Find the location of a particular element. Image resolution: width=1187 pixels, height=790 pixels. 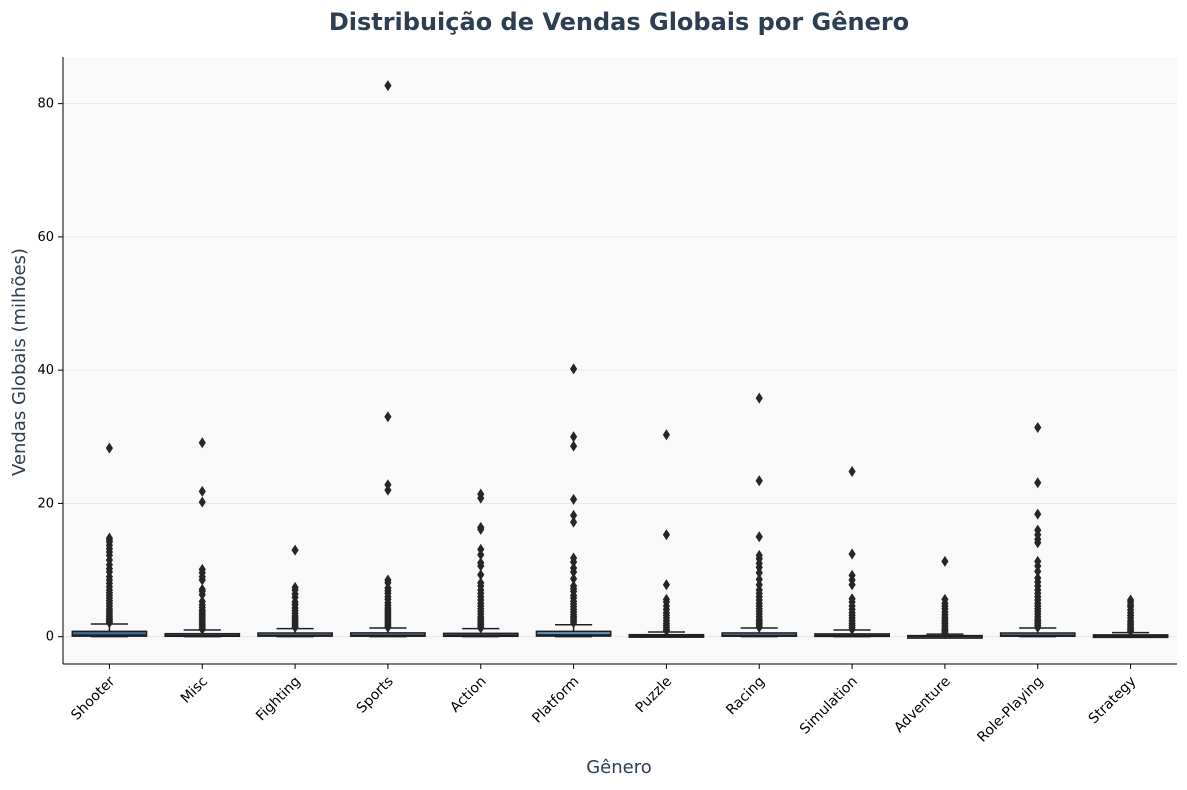

y-axis-label: Vendas Globais (milhões) is located at coordinates (19, 362).